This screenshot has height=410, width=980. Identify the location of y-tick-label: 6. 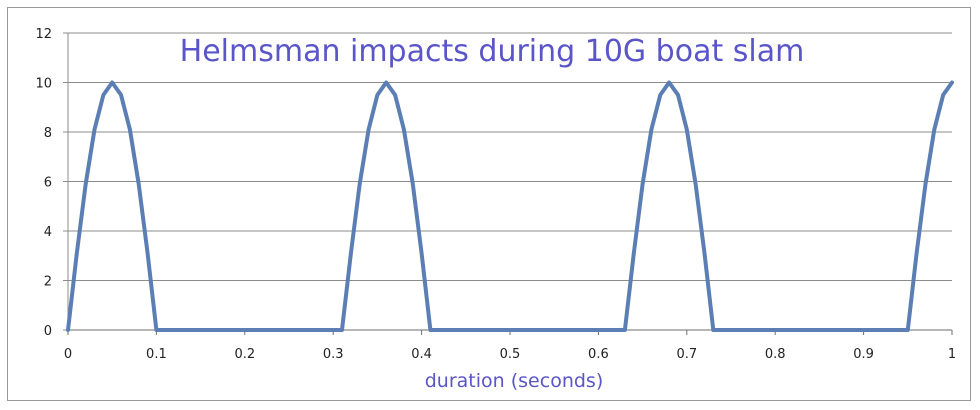
(48, 183).